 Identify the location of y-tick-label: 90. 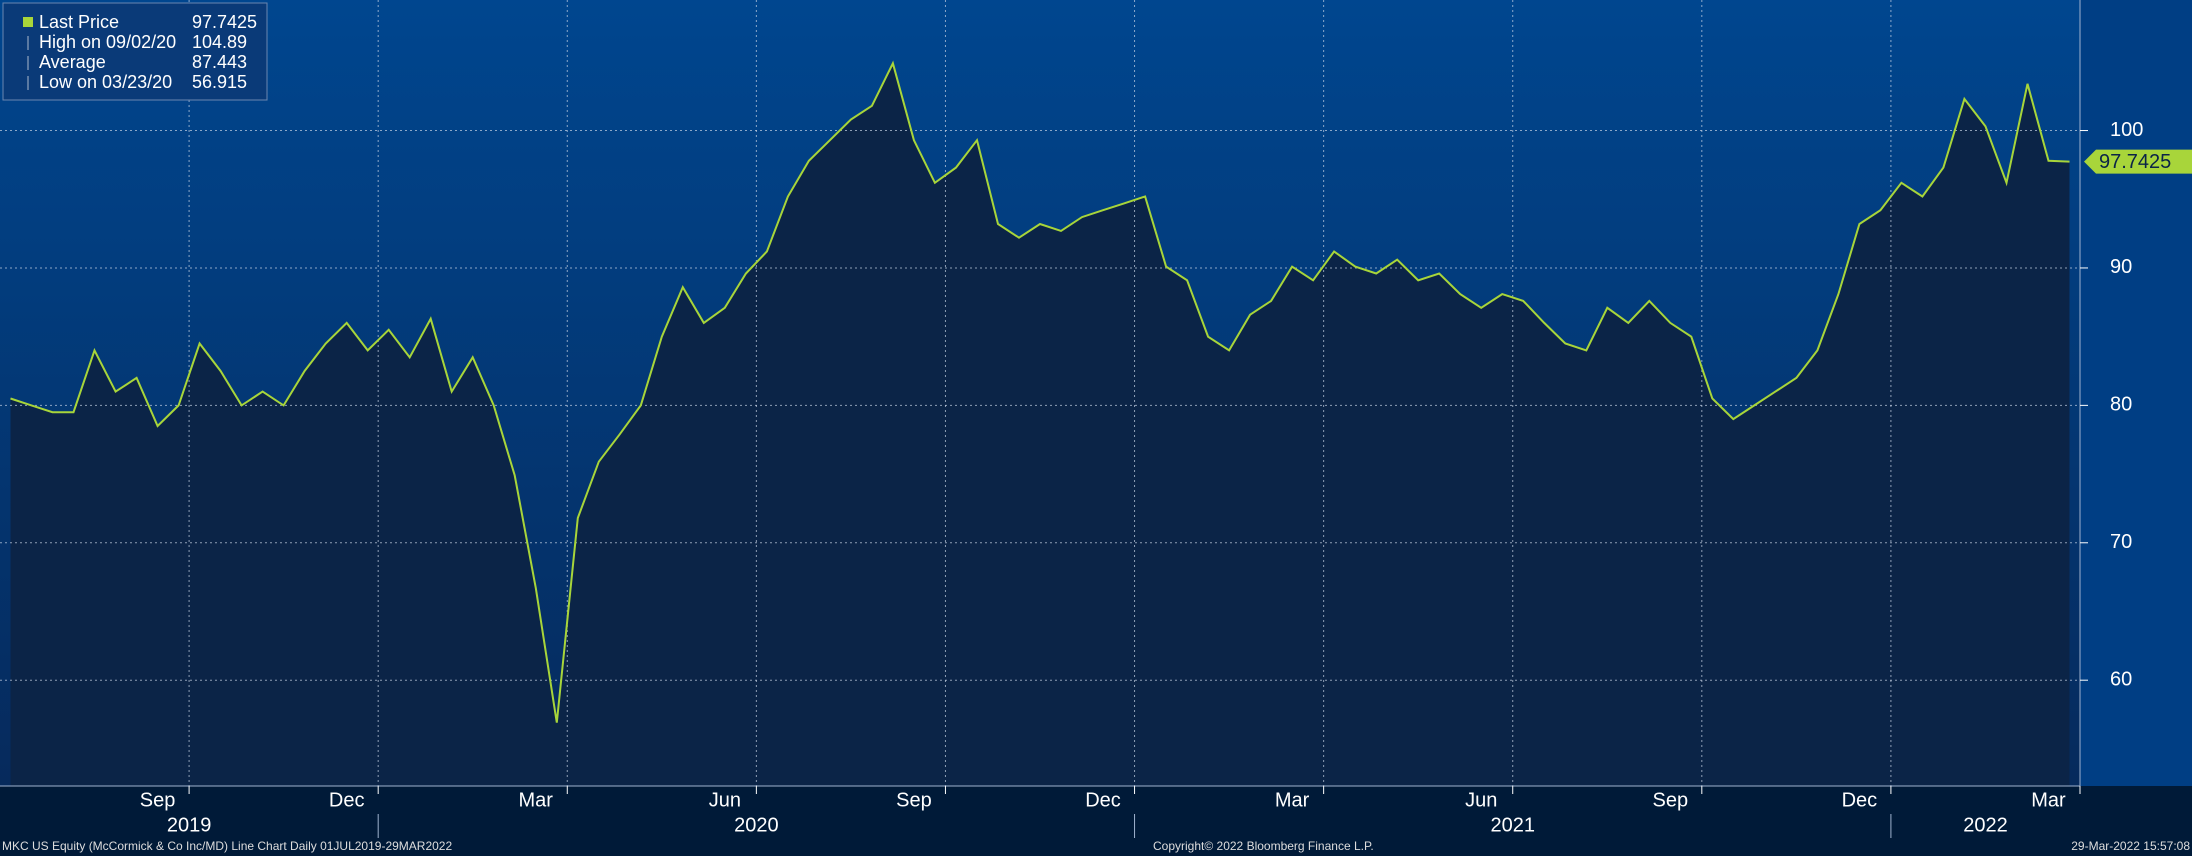
(2121, 267).